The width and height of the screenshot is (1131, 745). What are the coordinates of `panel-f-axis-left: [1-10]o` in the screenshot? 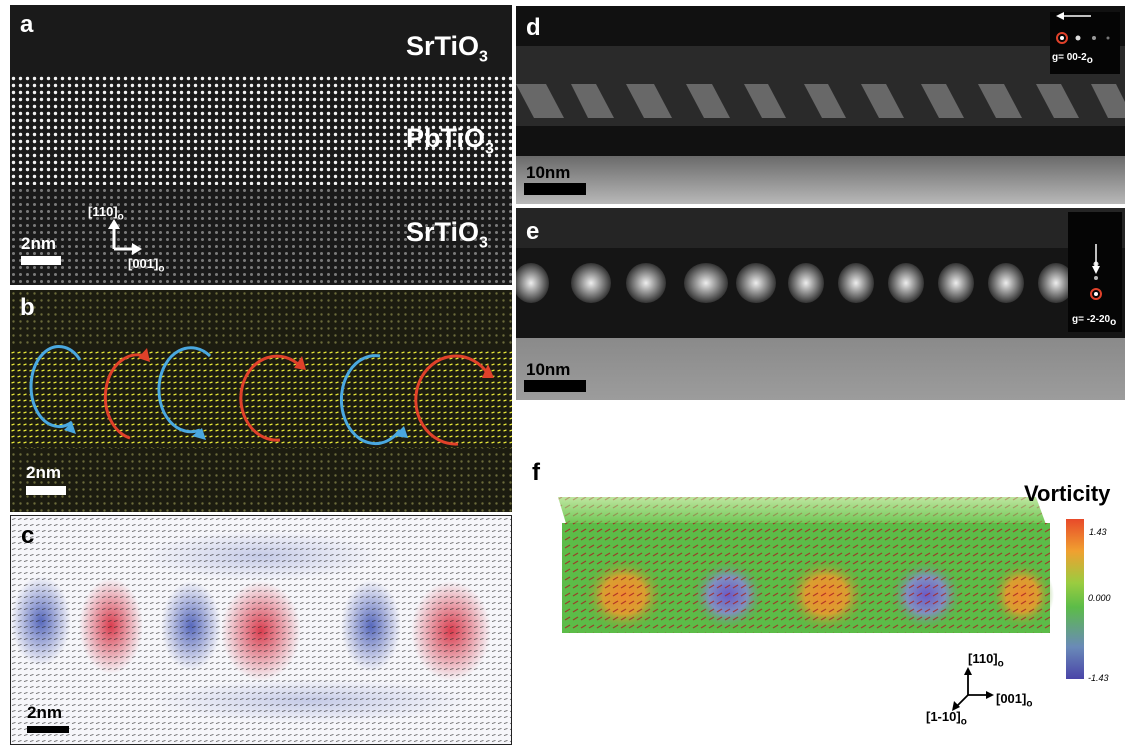 It's located at (946, 718).